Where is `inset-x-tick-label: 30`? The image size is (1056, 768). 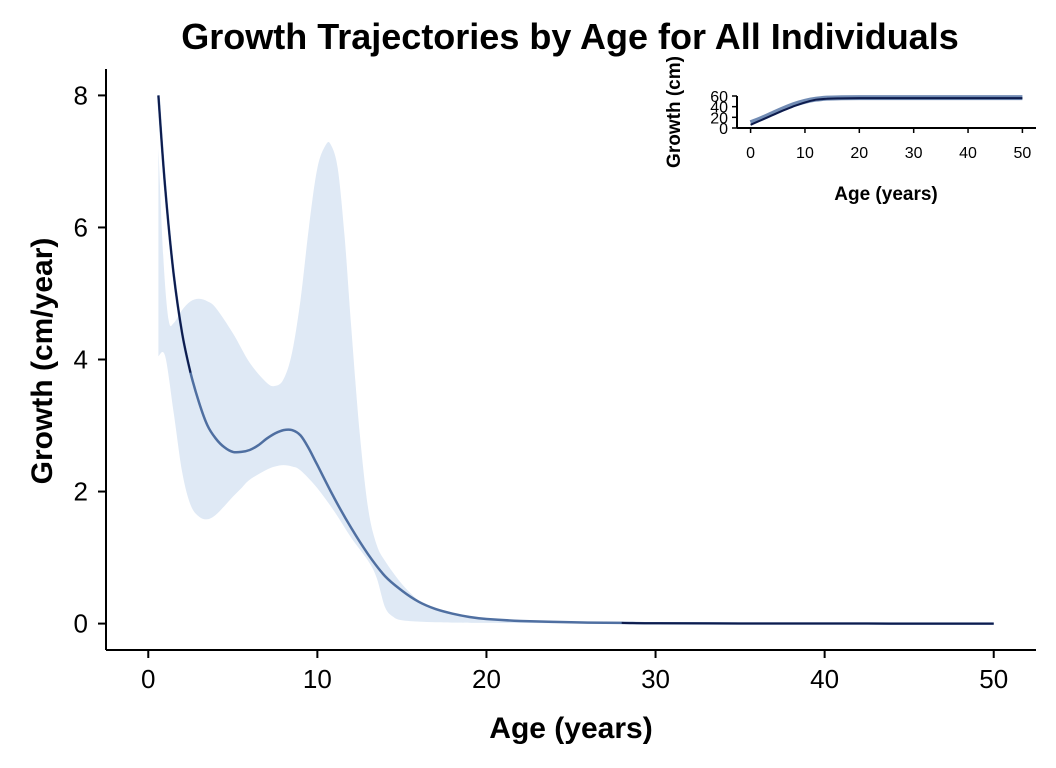
inset-x-tick-label: 30 is located at coordinates (914, 153).